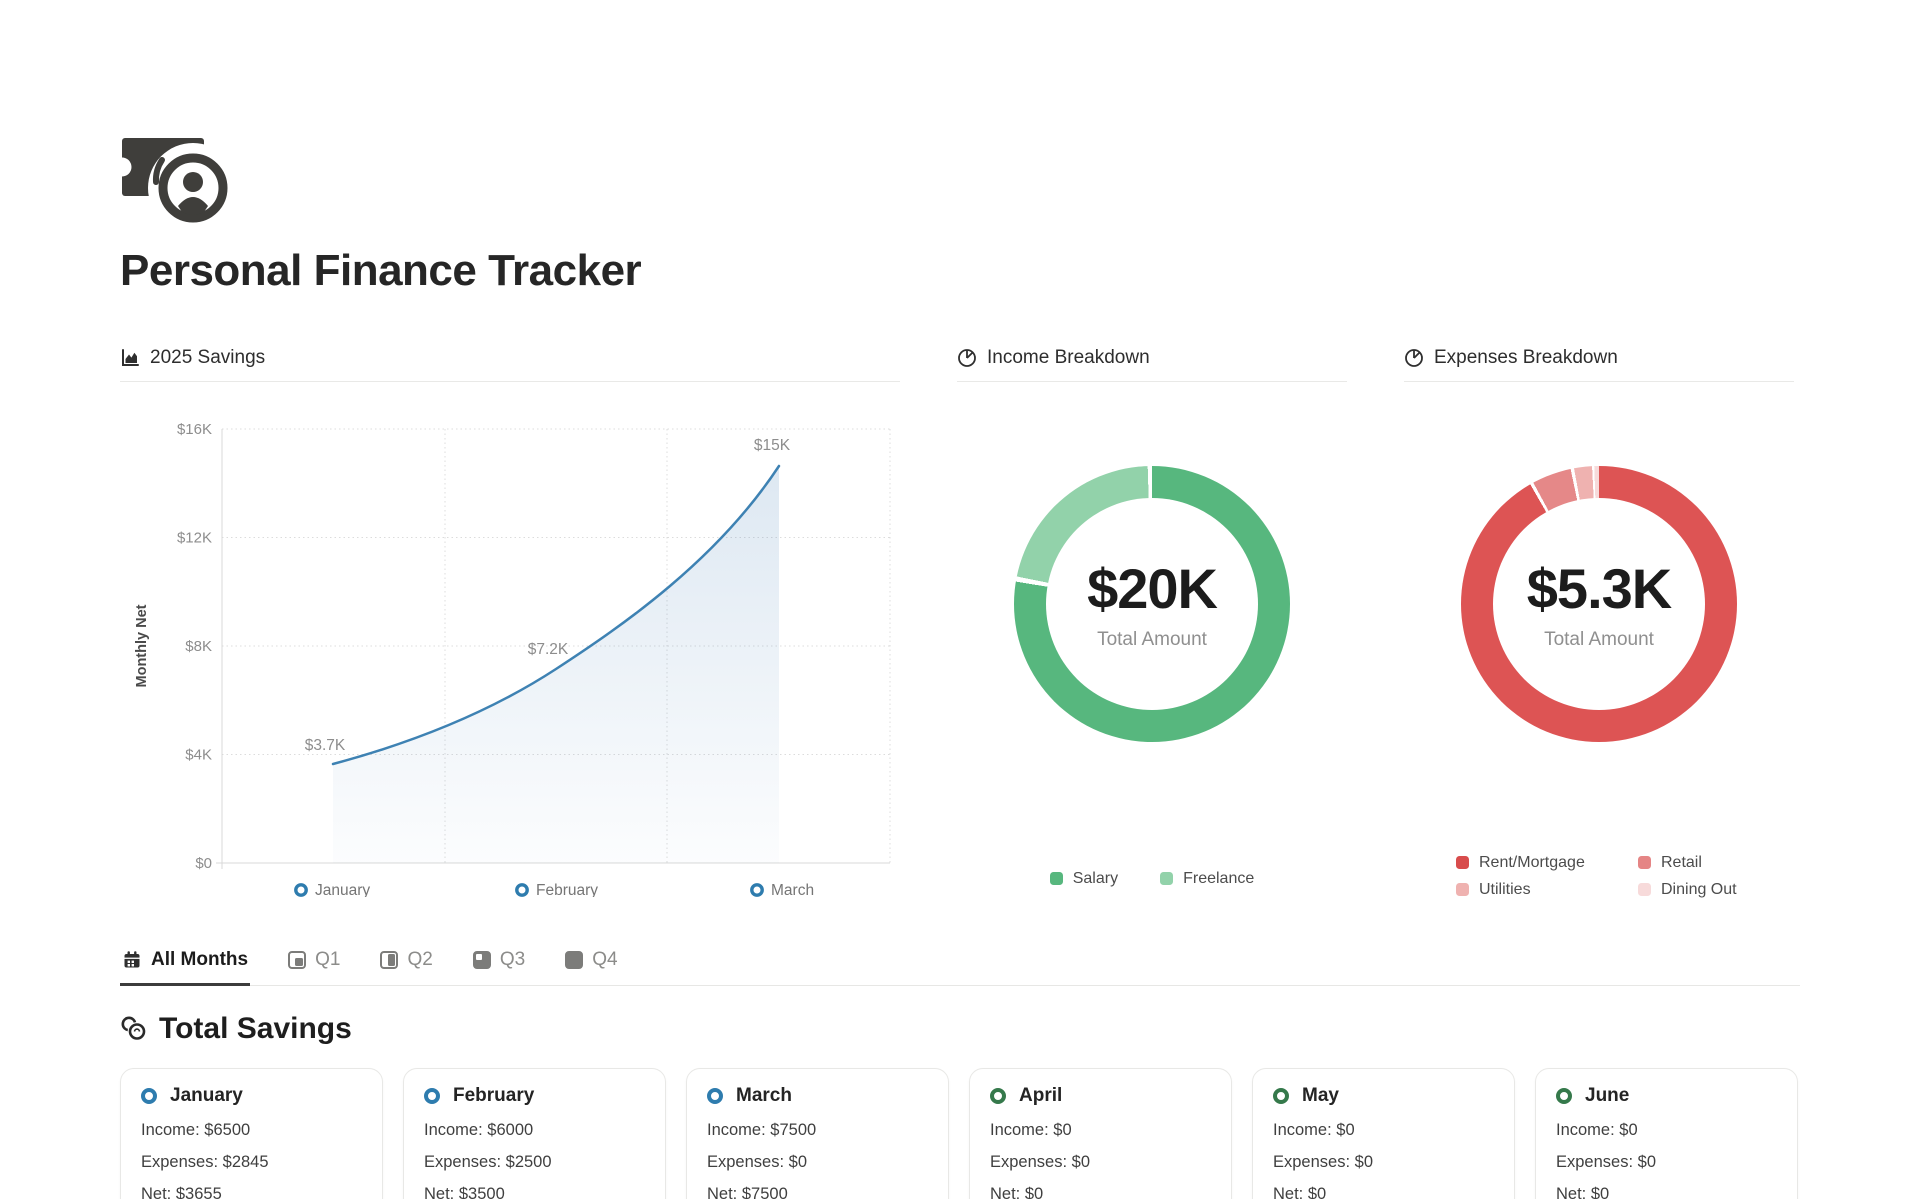 This screenshot has height=1199, width=1920. I want to click on quarter-3-icon, so click(481, 959).